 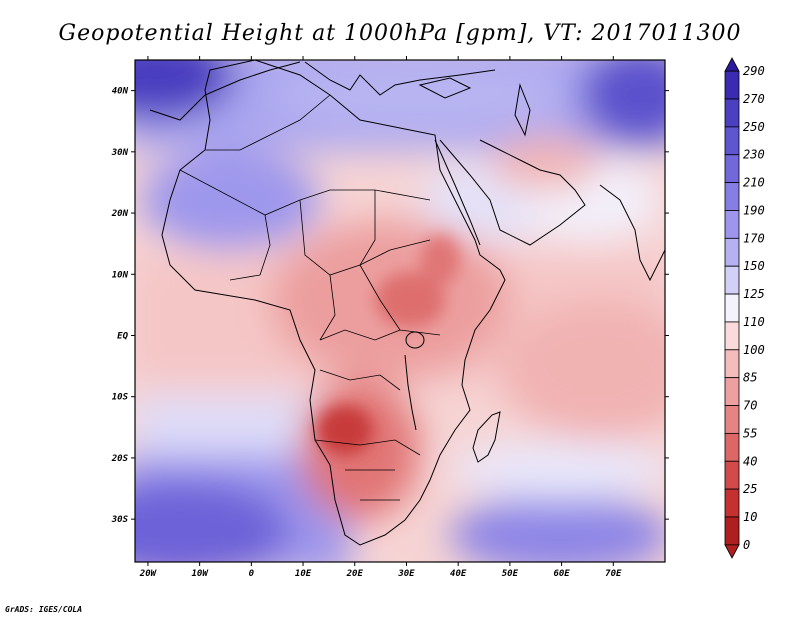 What do you see at coordinates (410, 392) in the screenshot?
I see `rift-lakes-outline` at bounding box center [410, 392].